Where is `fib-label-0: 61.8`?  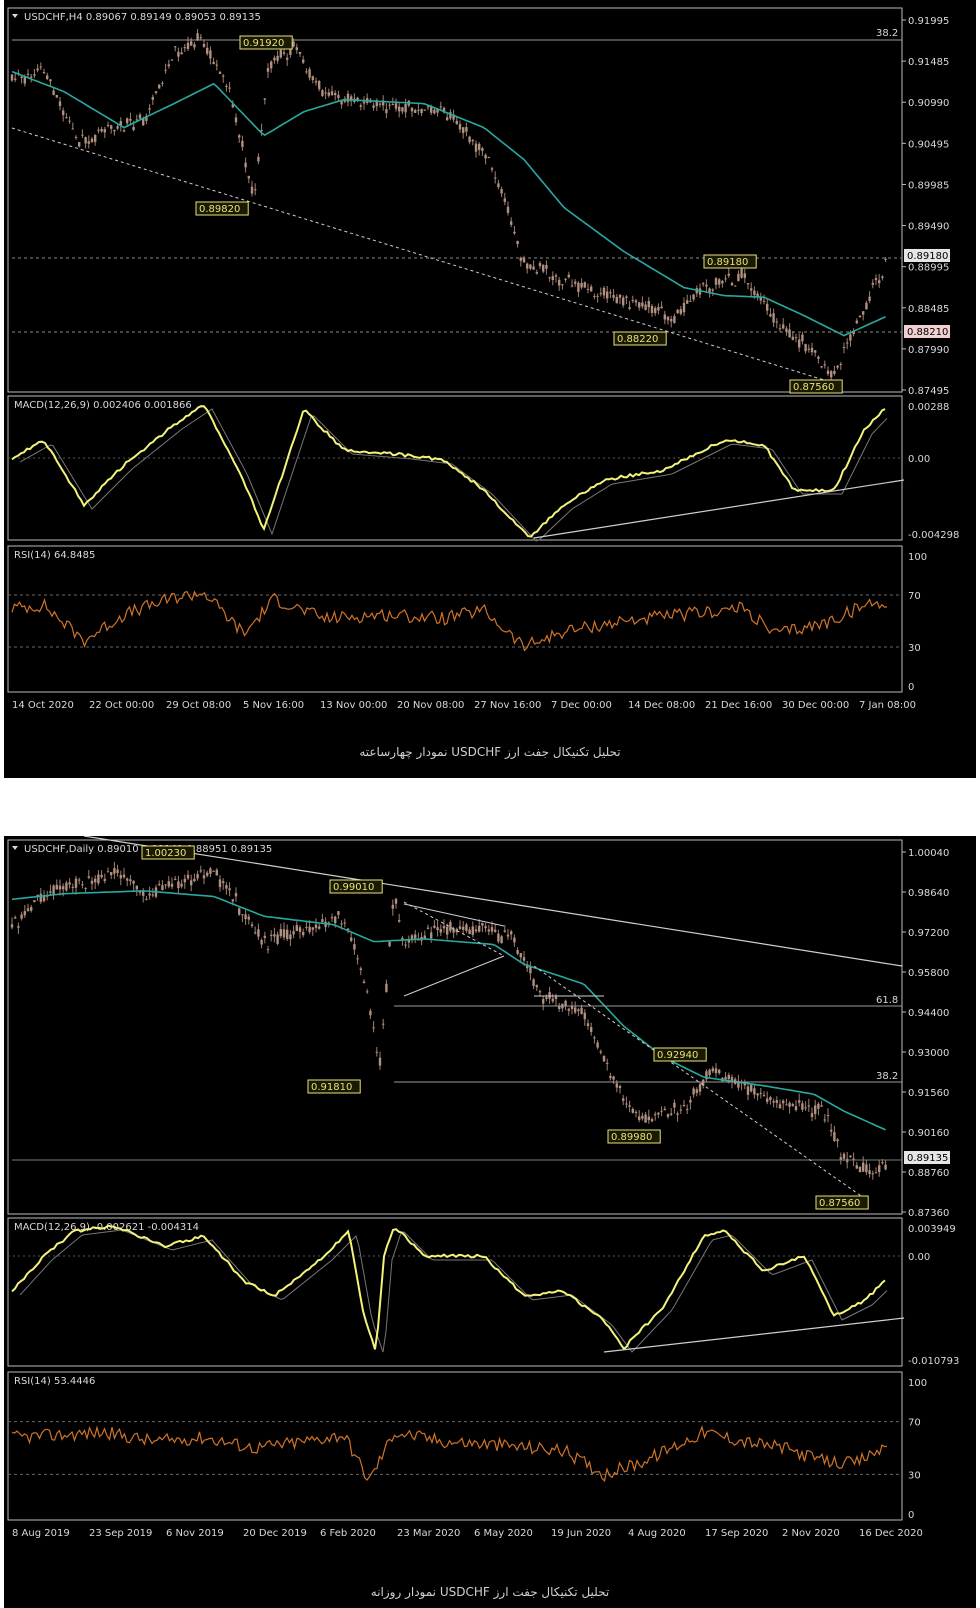
fib-label-0: 61.8 is located at coordinates (887, 1000).